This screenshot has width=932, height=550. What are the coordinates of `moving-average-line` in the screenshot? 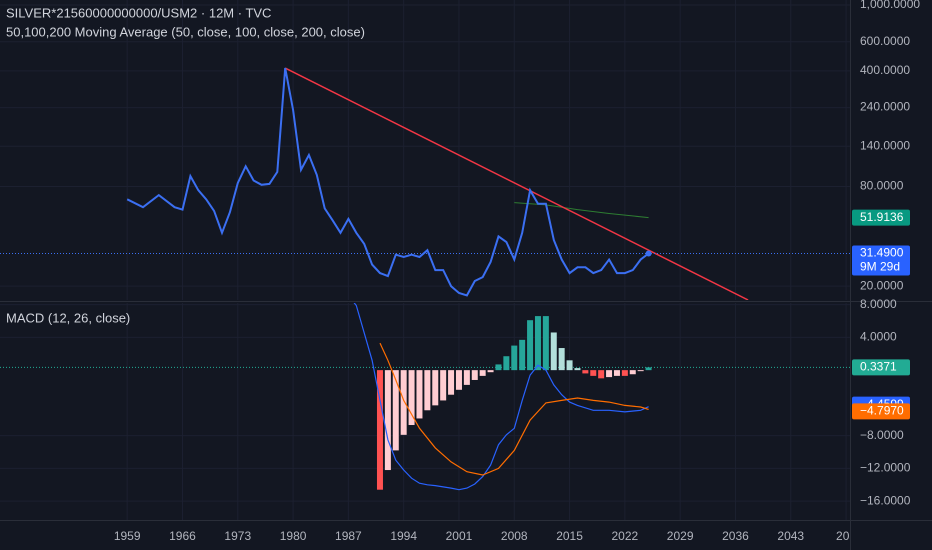 It's located at (581, 210).